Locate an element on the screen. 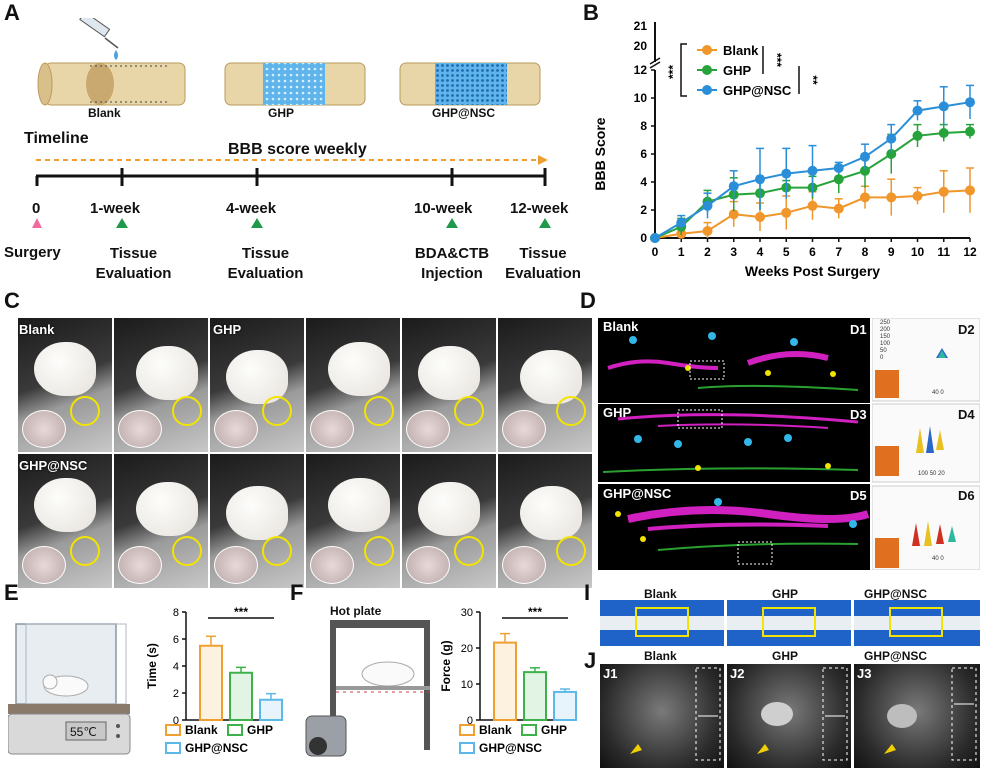 This screenshot has height=768, width=982. milestone-event-0: Surgery is located at coordinates (32, 252).